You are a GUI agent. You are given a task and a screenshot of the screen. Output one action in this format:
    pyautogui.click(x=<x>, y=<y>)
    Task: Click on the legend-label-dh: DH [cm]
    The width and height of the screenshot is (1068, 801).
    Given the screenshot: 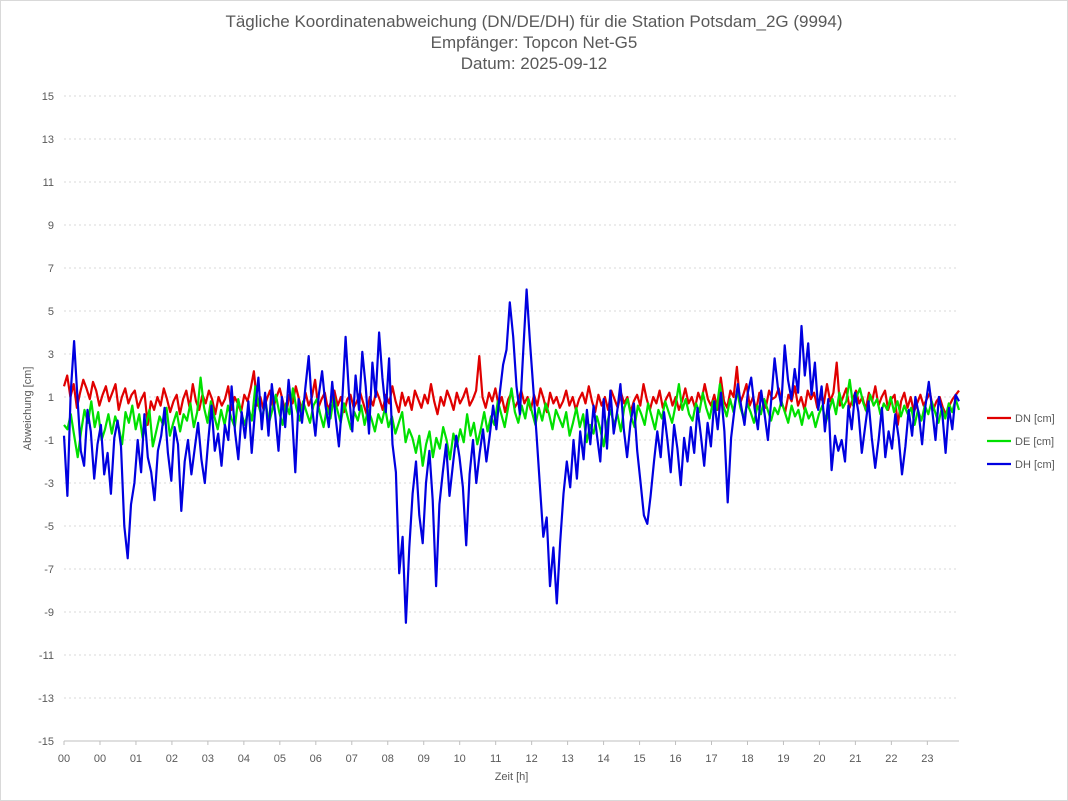 What is the action you would take?
    pyautogui.click(x=1035, y=465)
    